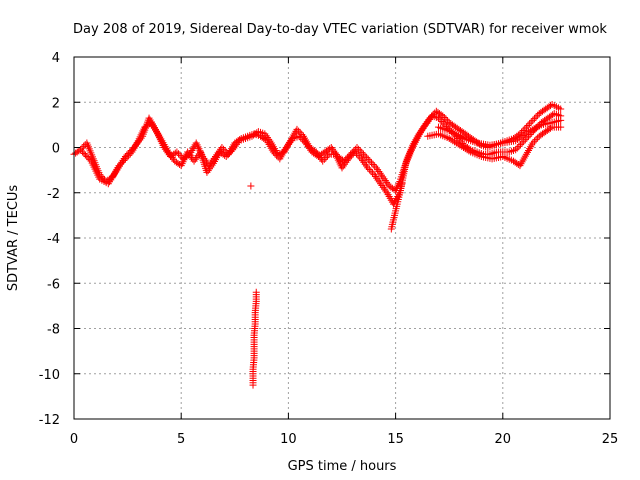 The width and height of the screenshot is (640, 480). What do you see at coordinates (288, 439) in the screenshot?
I see `x-tick-label: 10` at bounding box center [288, 439].